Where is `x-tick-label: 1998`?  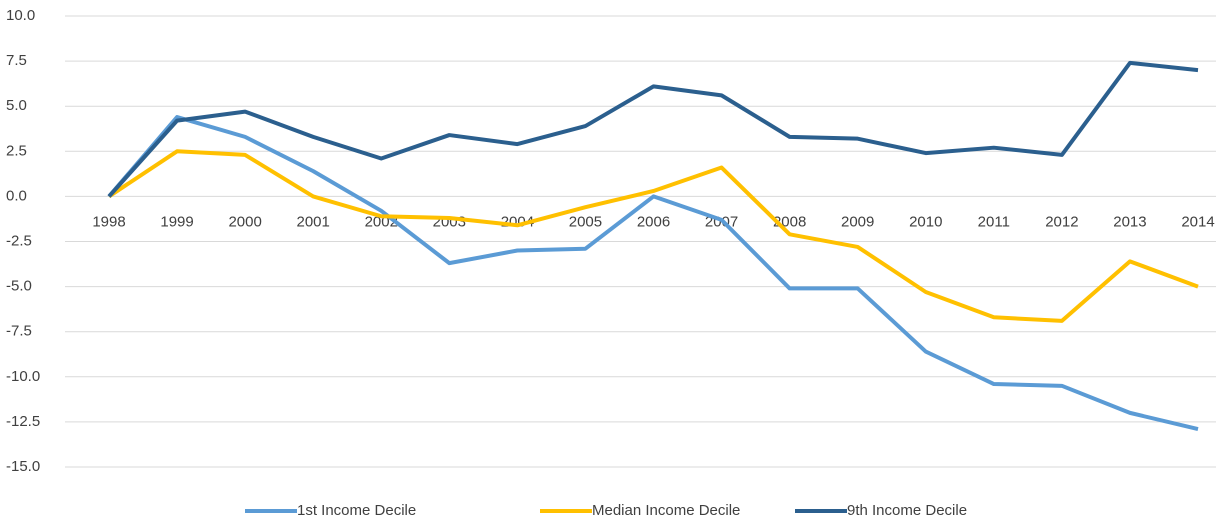
x-tick-label: 1998 is located at coordinates (108, 221).